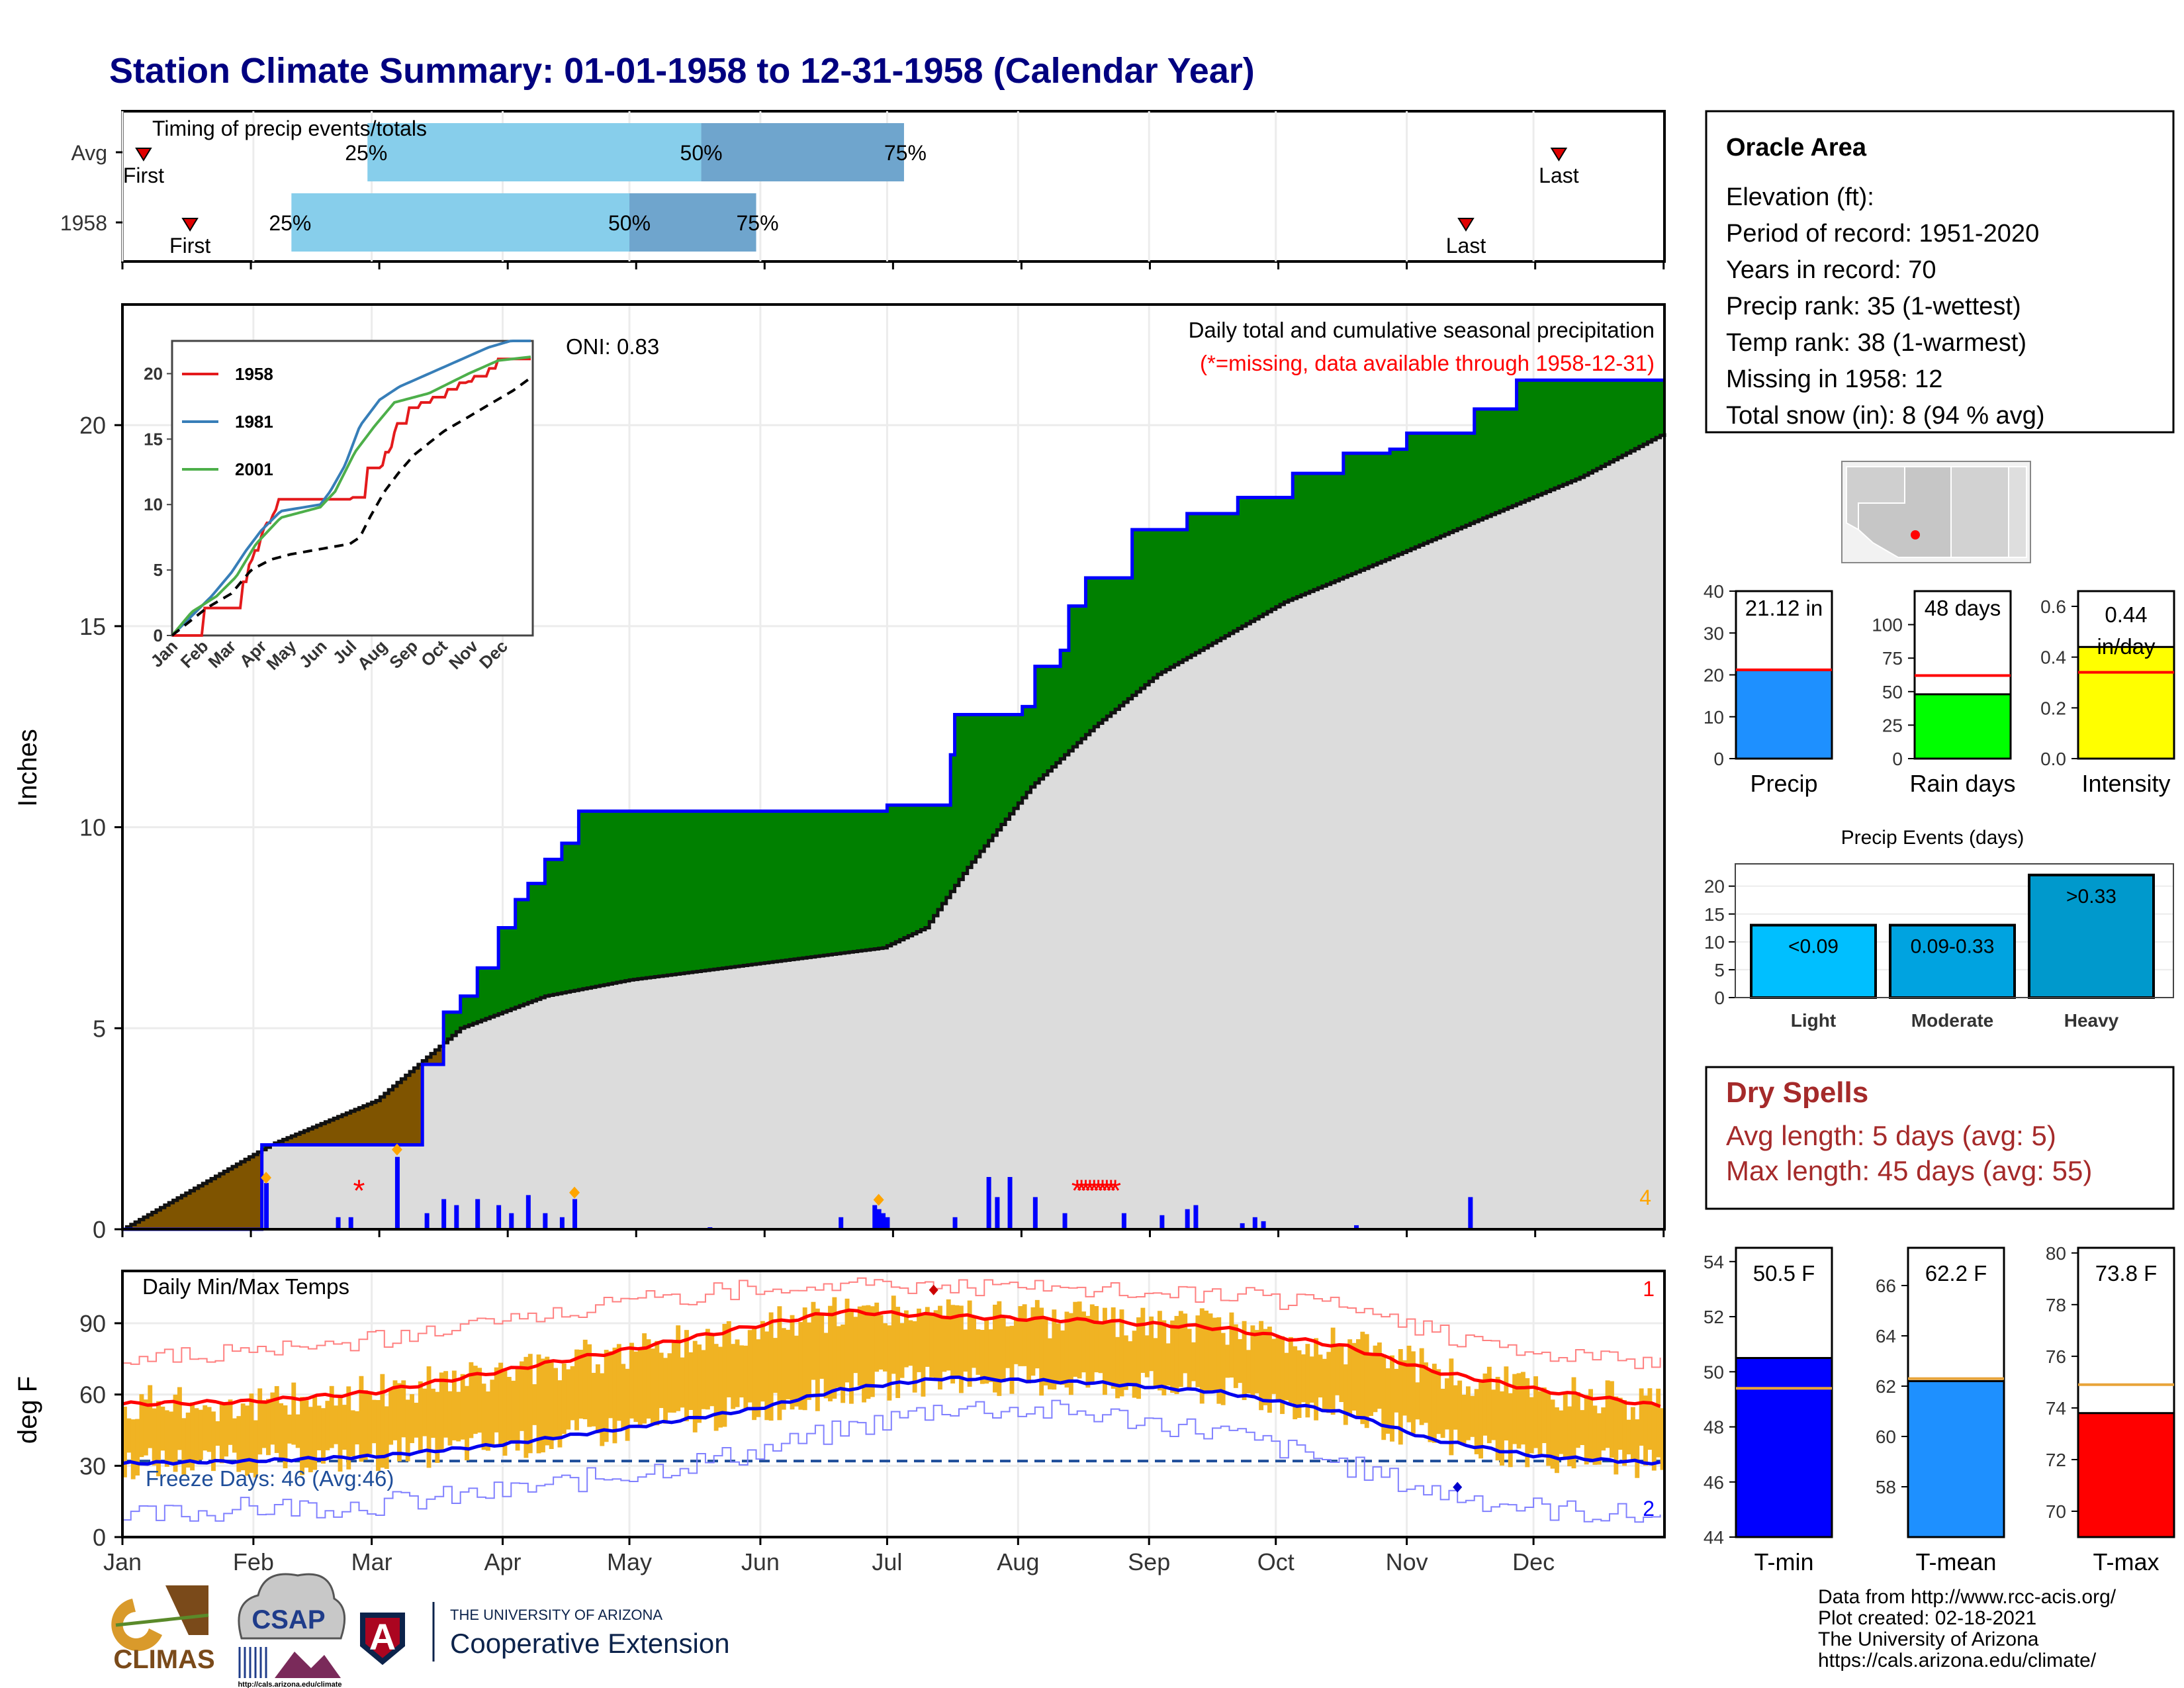 The image size is (2184, 1688). What do you see at coordinates (1784, 1273) in the screenshot?
I see `temp-bar-0-value-label: 50.5 F` at bounding box center [1784, 1273].